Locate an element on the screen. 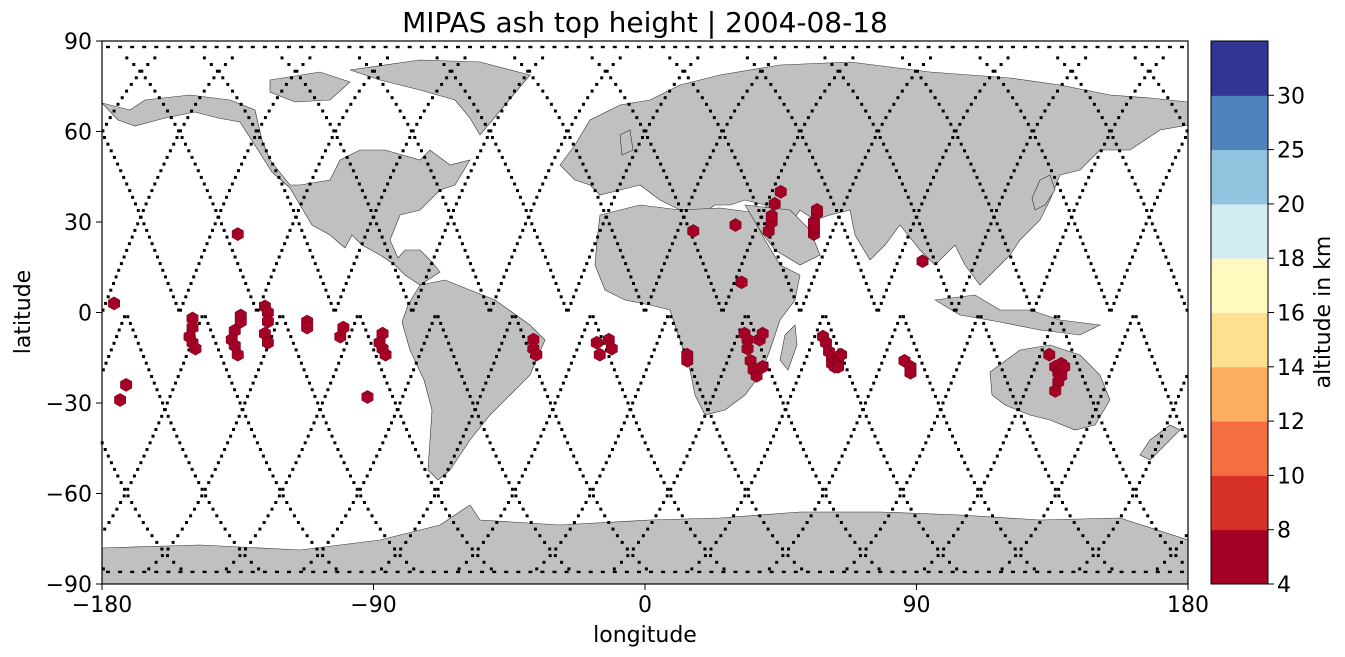 The width and height of the screenshot is (1345, 657). y-axis-label: latitude is located at coordinates (23, 312).